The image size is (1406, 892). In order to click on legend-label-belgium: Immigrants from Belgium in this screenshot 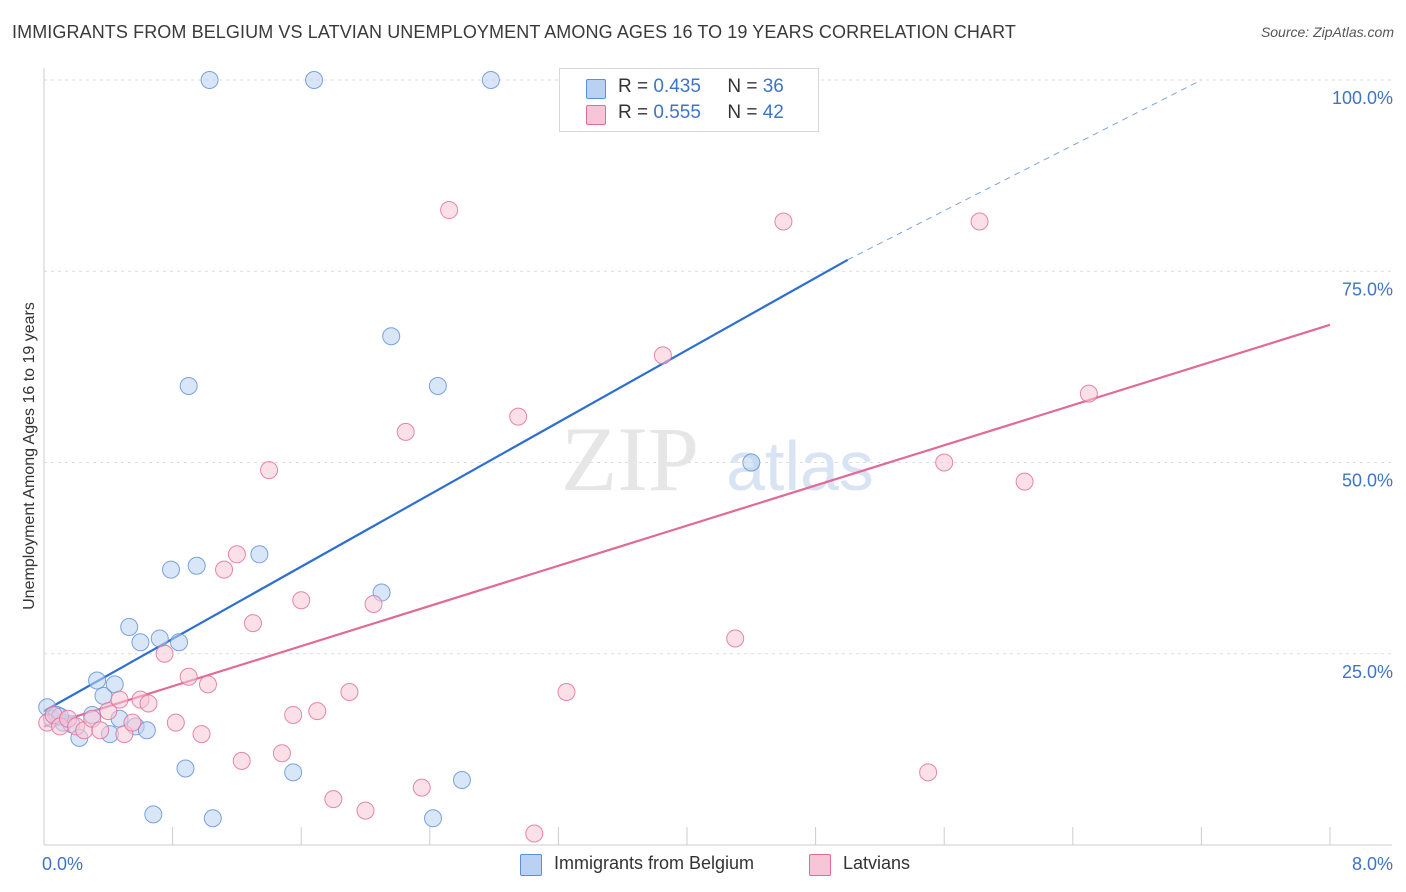, I will do `click(654, 863)`.